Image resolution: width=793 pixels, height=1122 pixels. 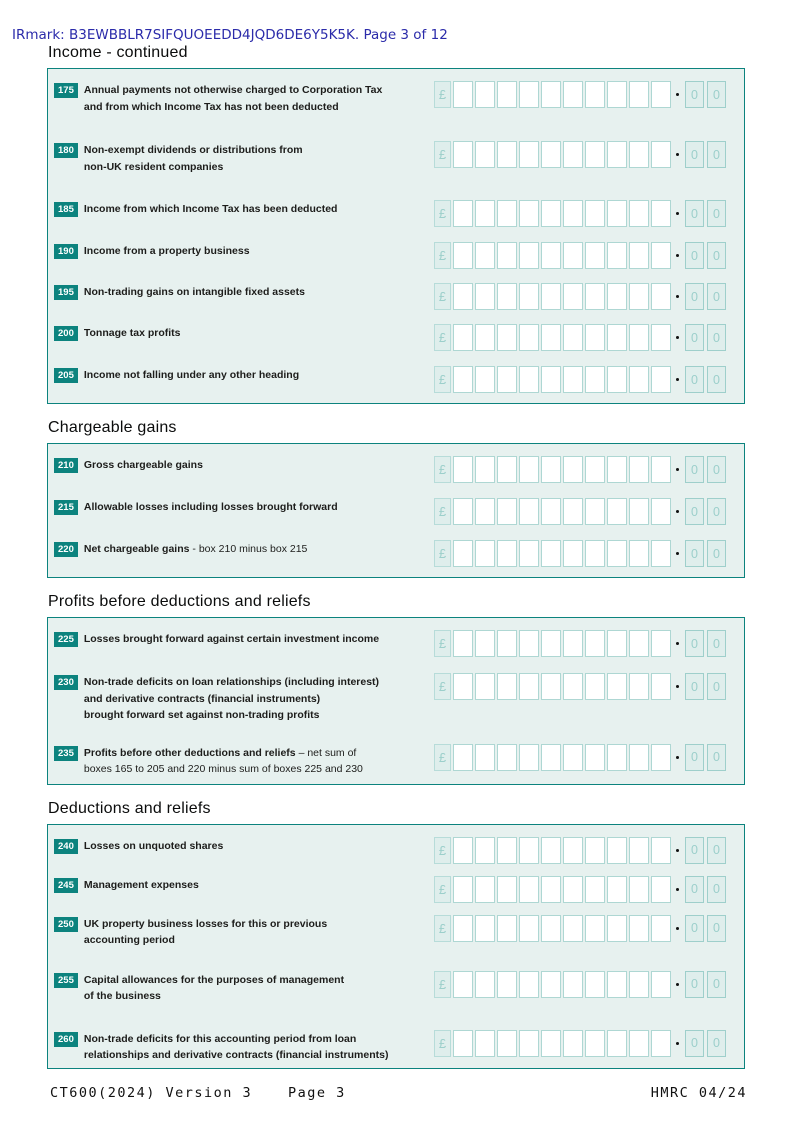 I want to click on amount-field-235: £0 0, so click(x=580, y=757).